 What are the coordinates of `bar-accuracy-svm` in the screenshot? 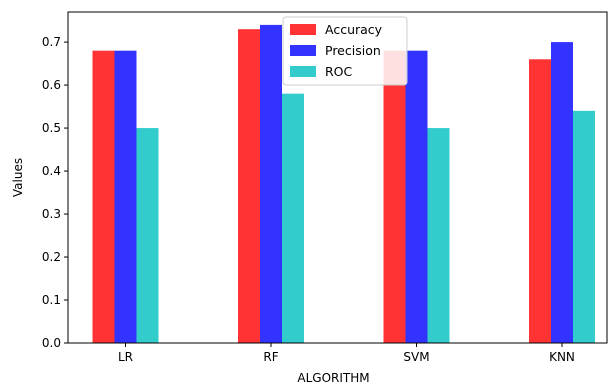 It's located at (394, 196).